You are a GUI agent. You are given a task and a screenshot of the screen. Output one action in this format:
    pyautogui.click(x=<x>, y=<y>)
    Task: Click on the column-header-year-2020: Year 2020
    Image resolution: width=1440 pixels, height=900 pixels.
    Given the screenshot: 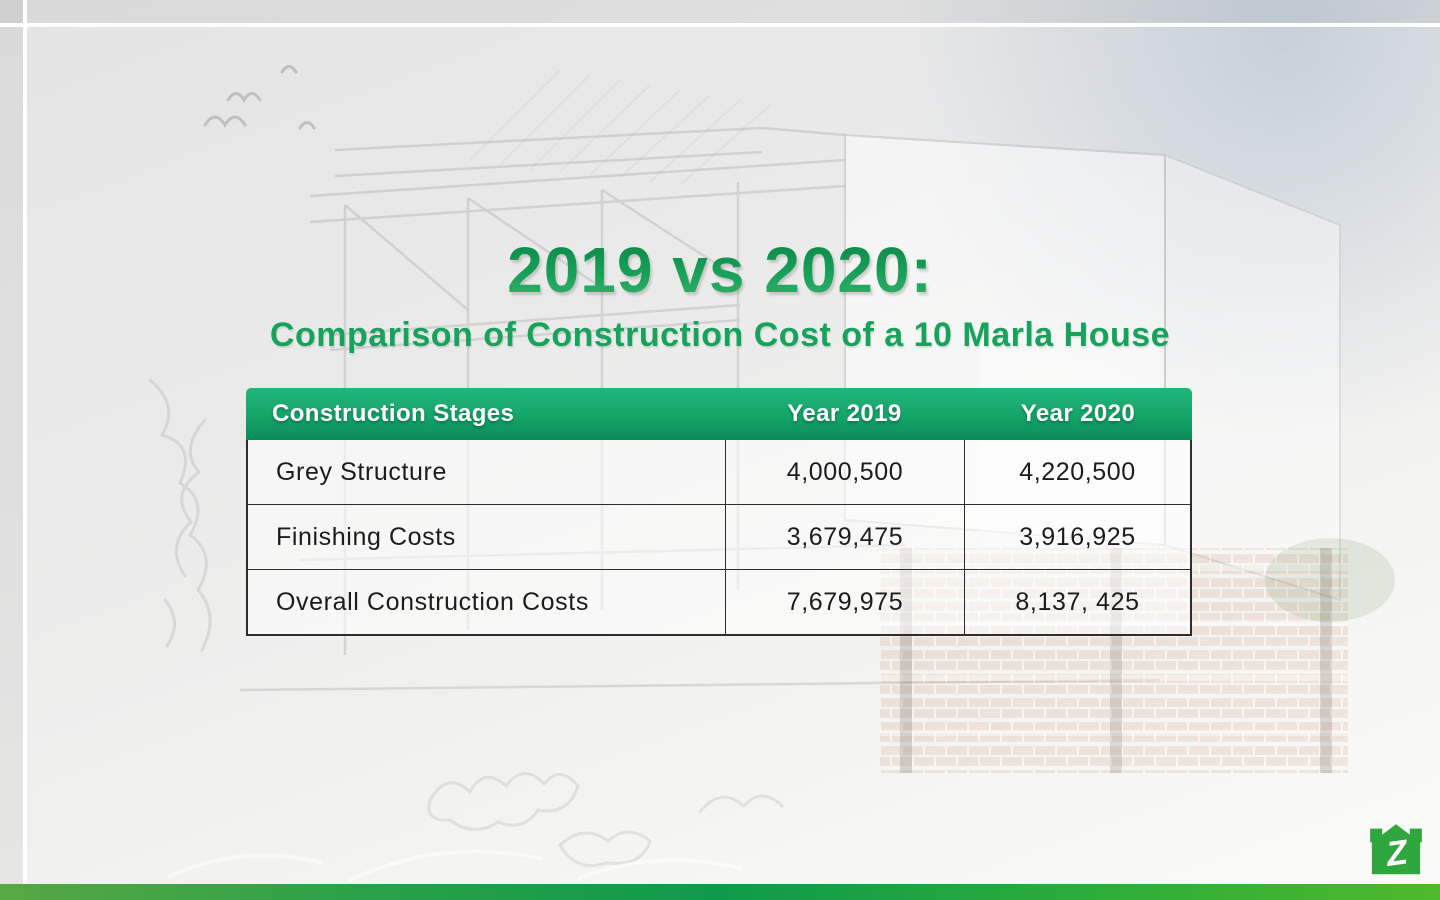 What is the action you would take?
    pyautogui.click(x=1078, y=413)
    